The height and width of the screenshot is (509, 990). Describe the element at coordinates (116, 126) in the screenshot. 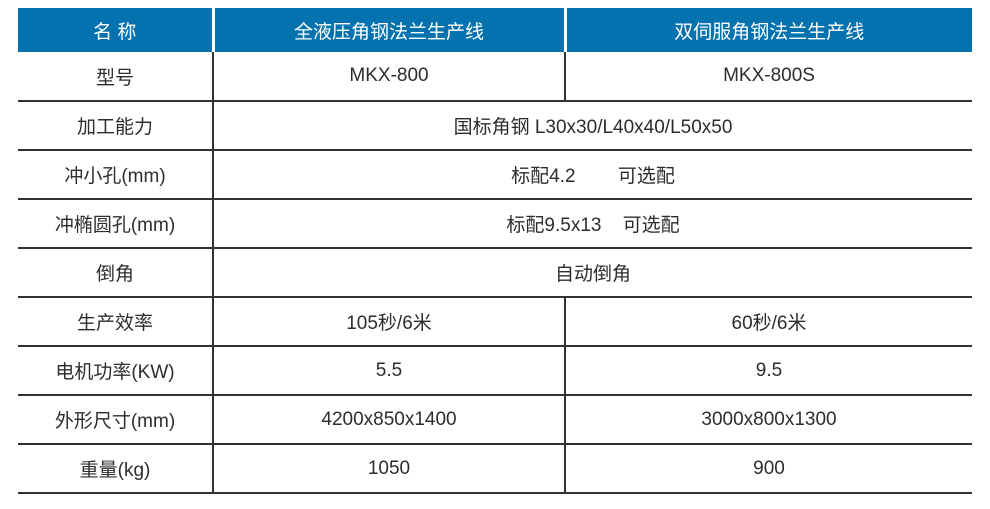

I see `spec-label: 加工能力` at that location.